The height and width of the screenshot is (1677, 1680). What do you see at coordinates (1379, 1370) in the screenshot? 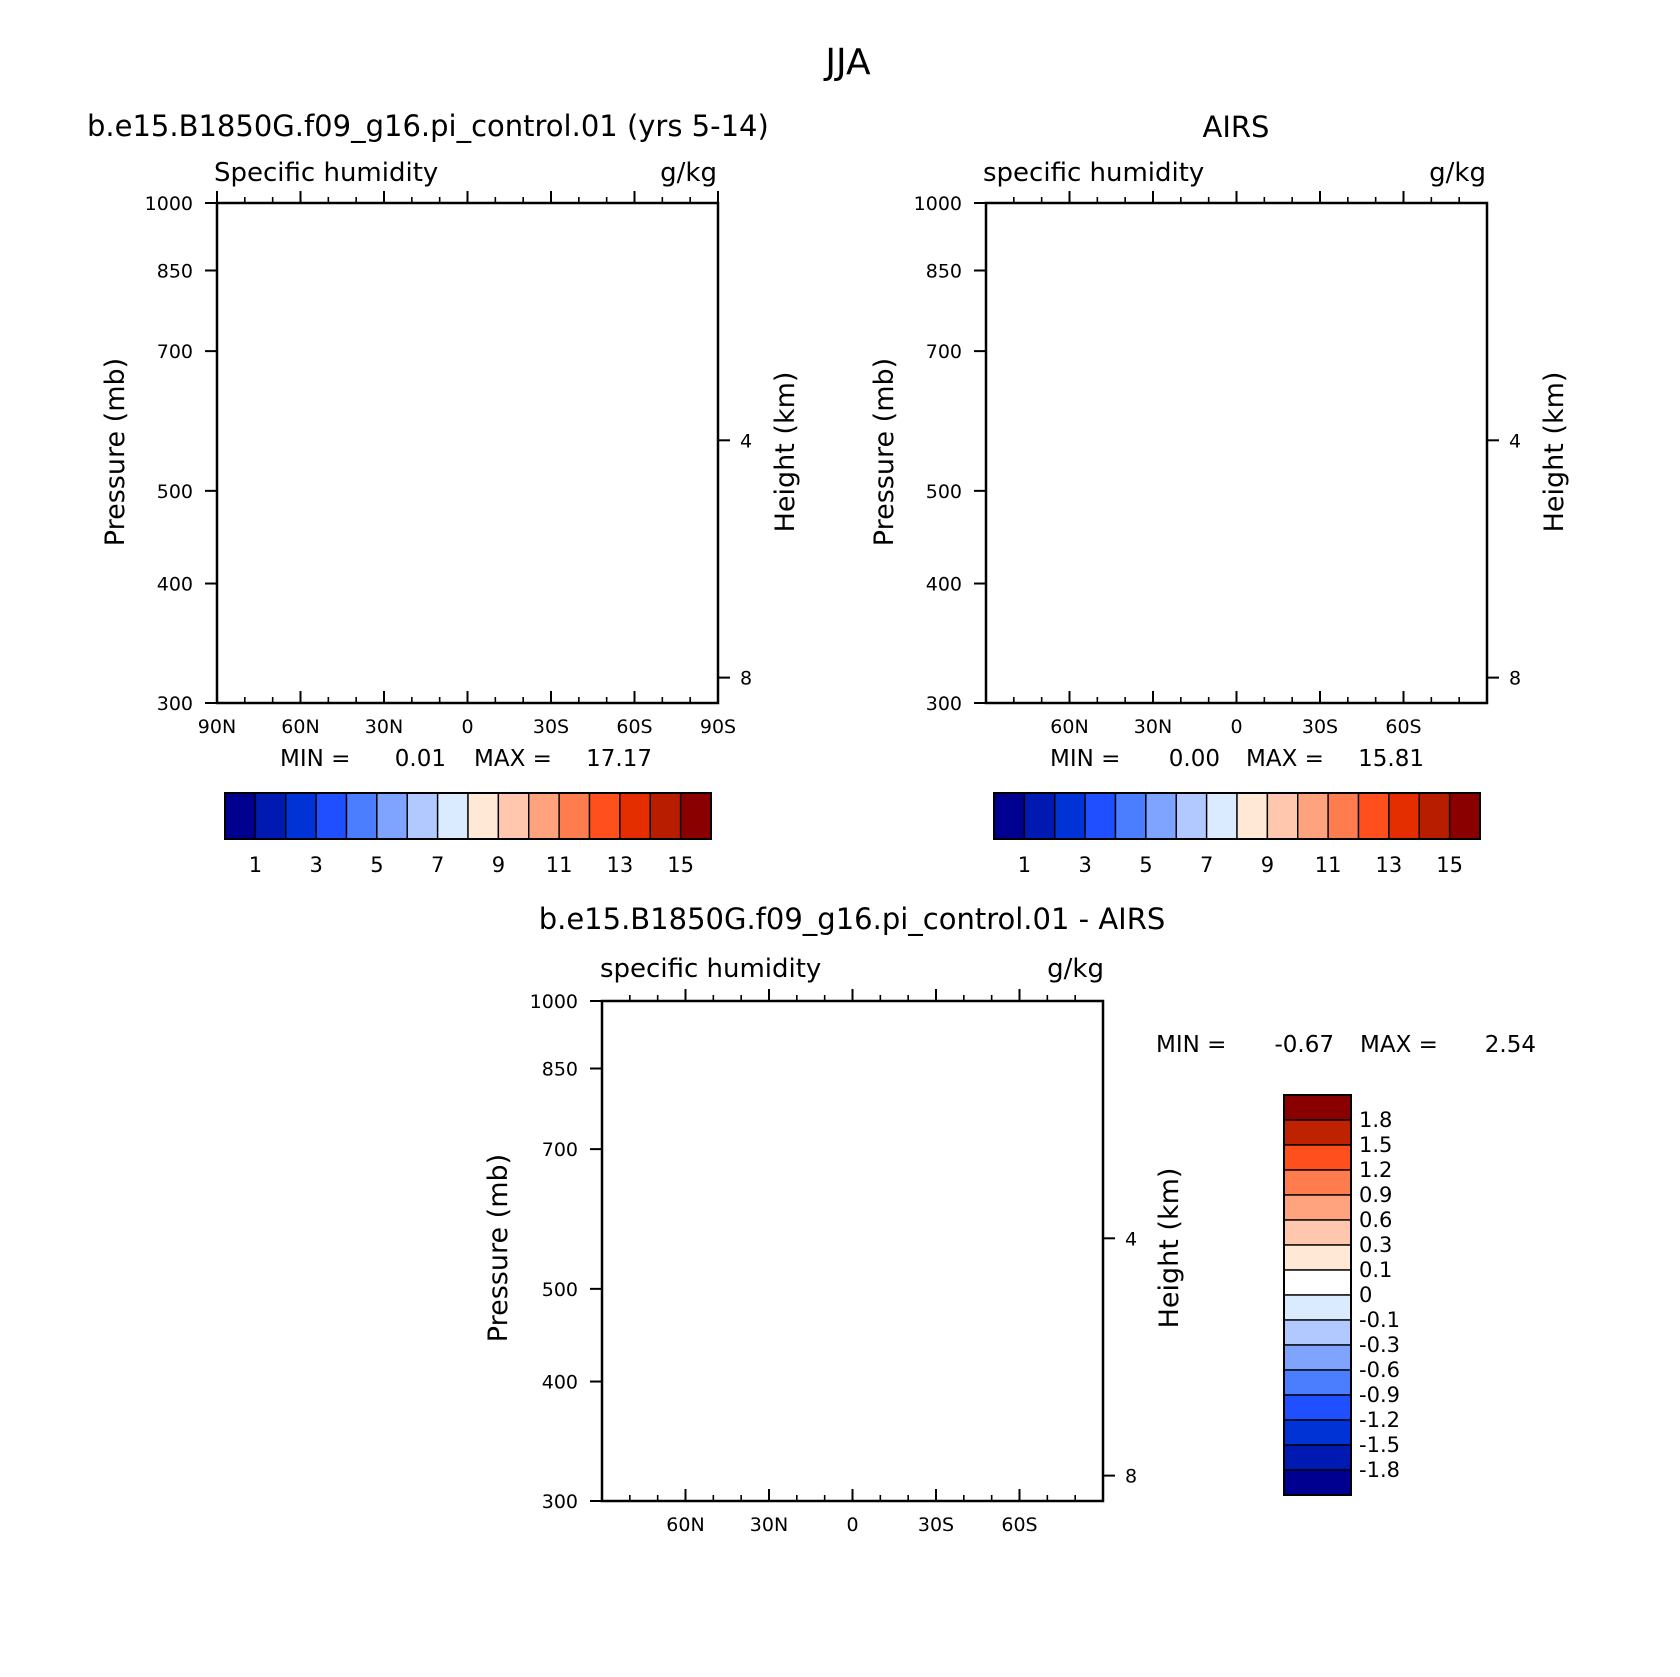
I see `colorbar-label: -0.6` at bounding box center [1379, 1370].